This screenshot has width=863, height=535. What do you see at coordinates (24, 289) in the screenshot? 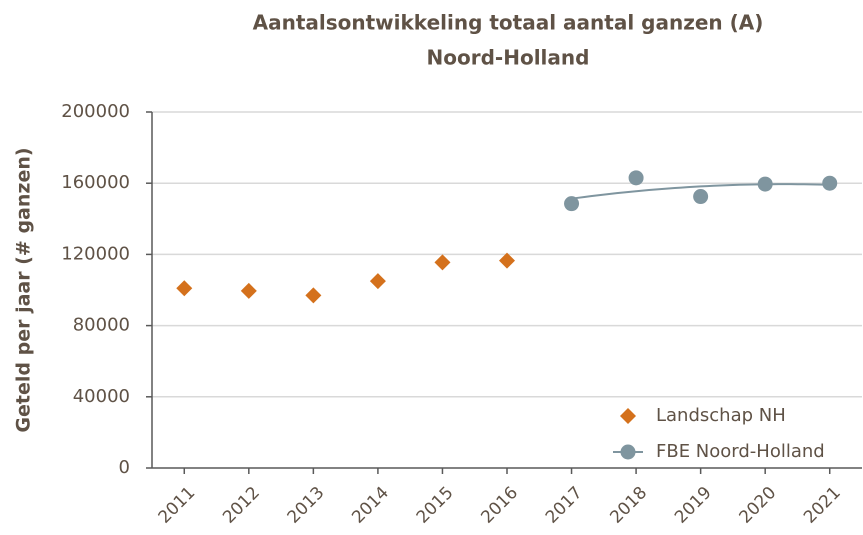
I see `y-axis-label: Geteld per jaar (# ganzen)` at bounding box center [24, 289].